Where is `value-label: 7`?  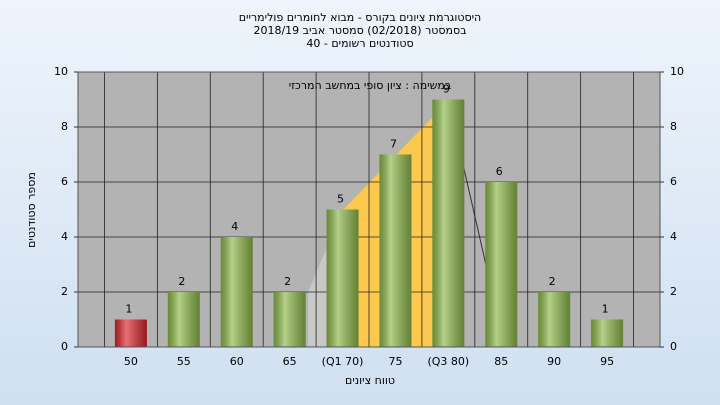
value-label: 7 is located at coordinates (393, 144).